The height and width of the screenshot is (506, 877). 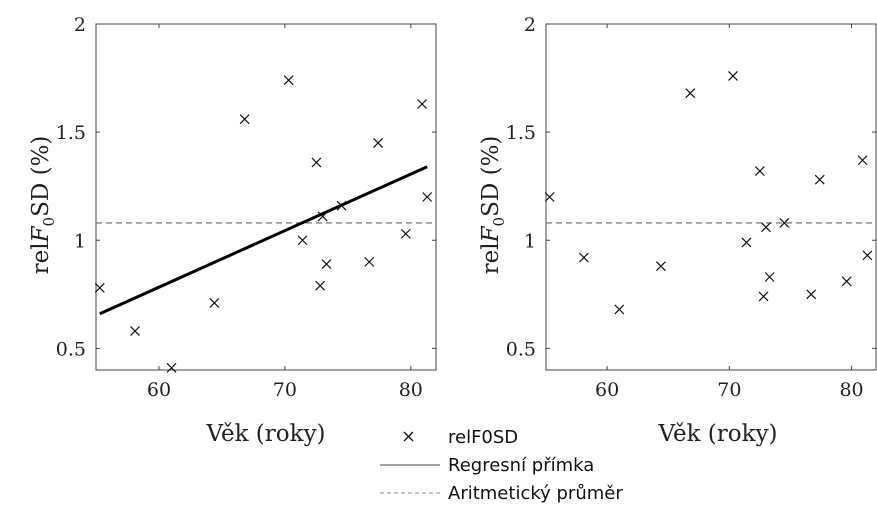 What do you see at coordinates (263, 240) in the screenshot?
I see `regression-line` at bounding box center [263, 240].